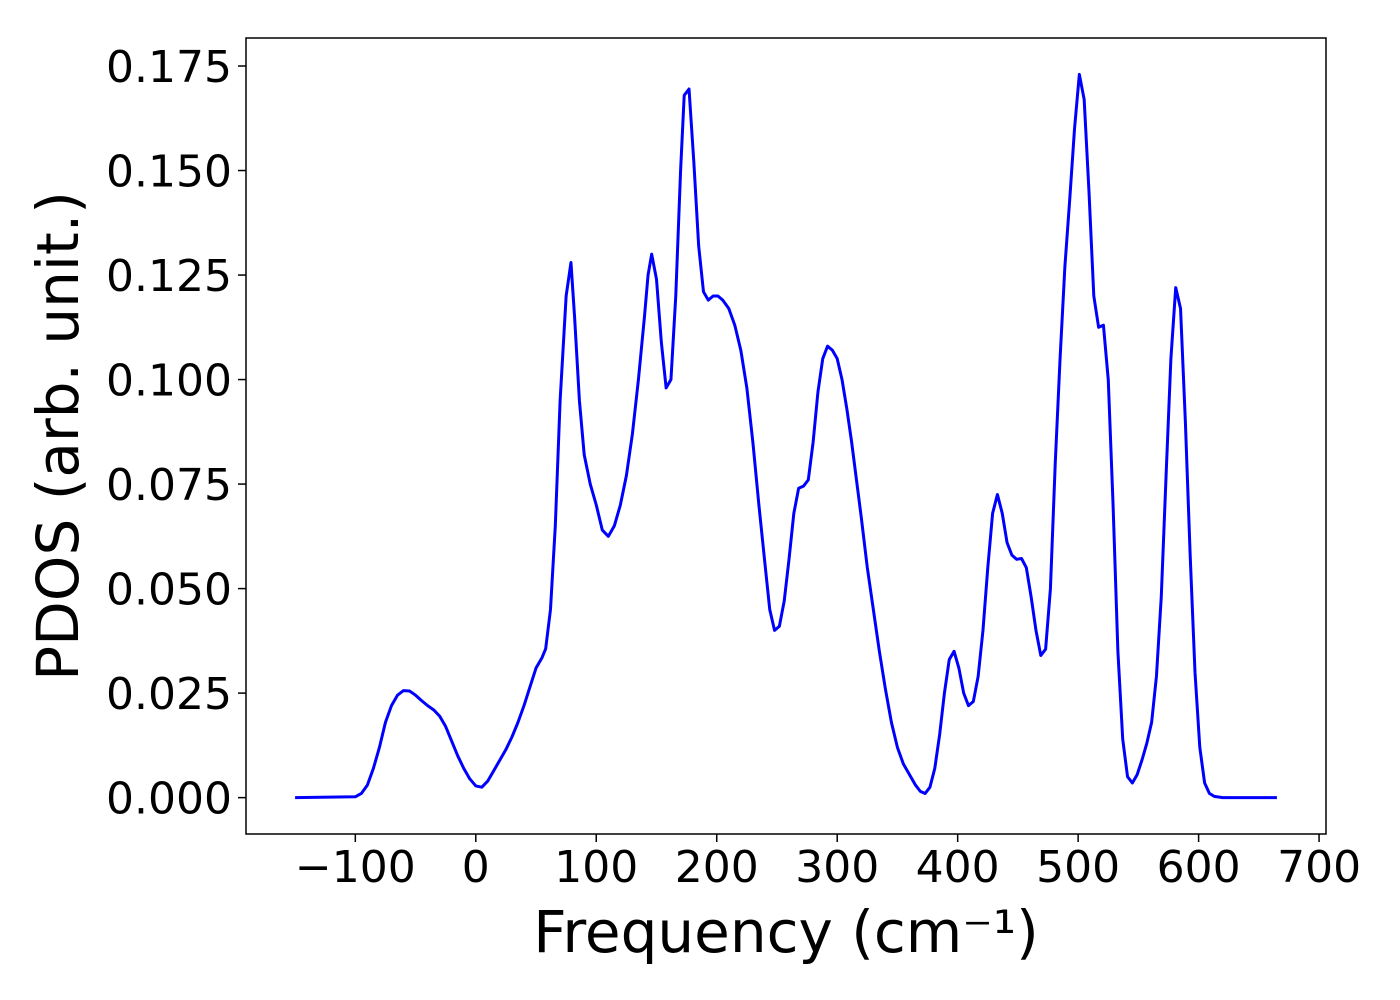  What do you see at coordinates (717, 867) in the screenshot?
I see `x-tick-label: 200` at bounding box center [717, 867].